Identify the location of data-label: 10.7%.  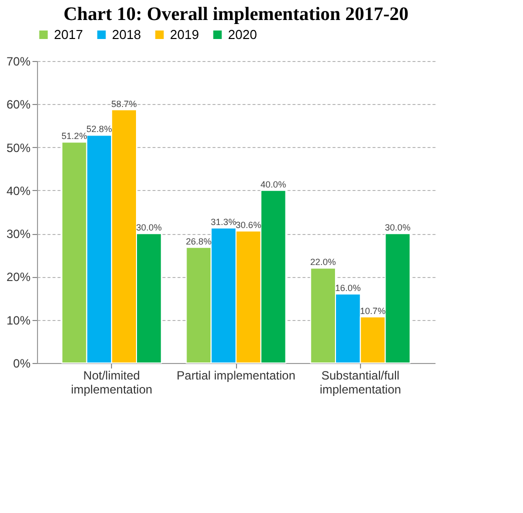
(373, 311).